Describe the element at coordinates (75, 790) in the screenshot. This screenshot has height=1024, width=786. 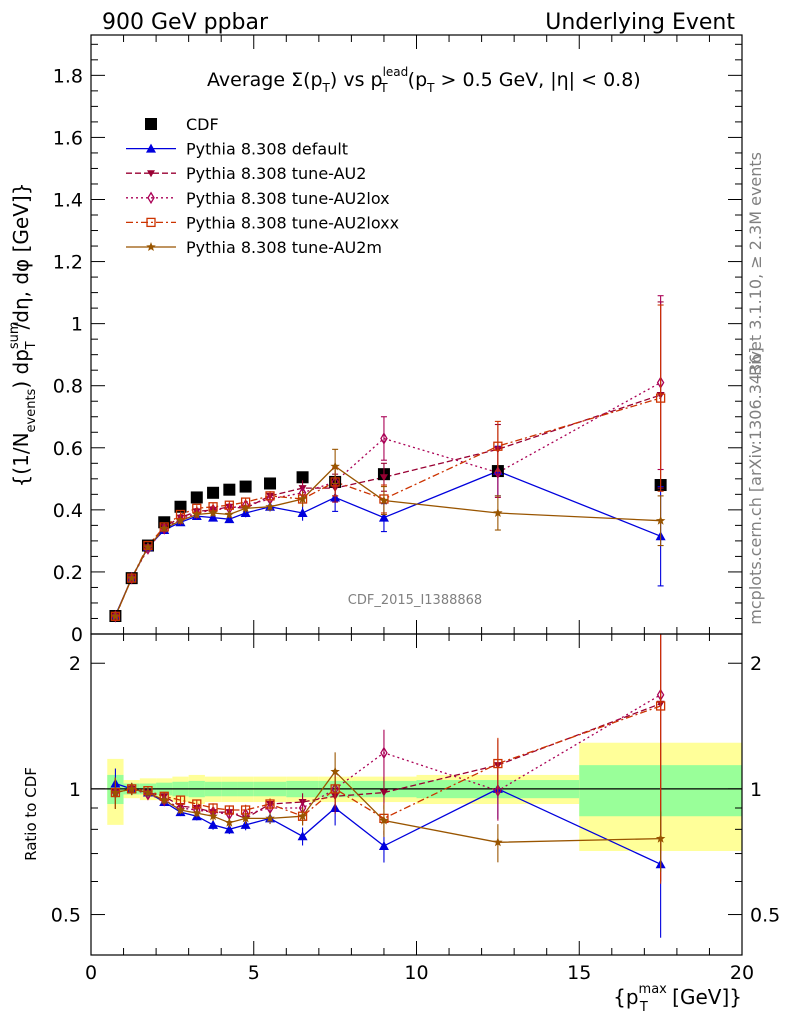
I see `lower-y-tick-label: 1` at that location.